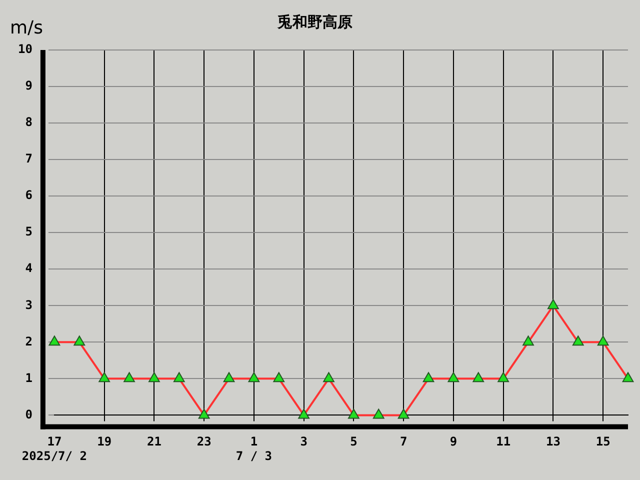 Image resolution: width=640 pixels, height=480 pixels. What do you see at coordinates (26, 28) in the screenshot?
I see `y-axis-title: m/s` at bounding box center [26, 28].